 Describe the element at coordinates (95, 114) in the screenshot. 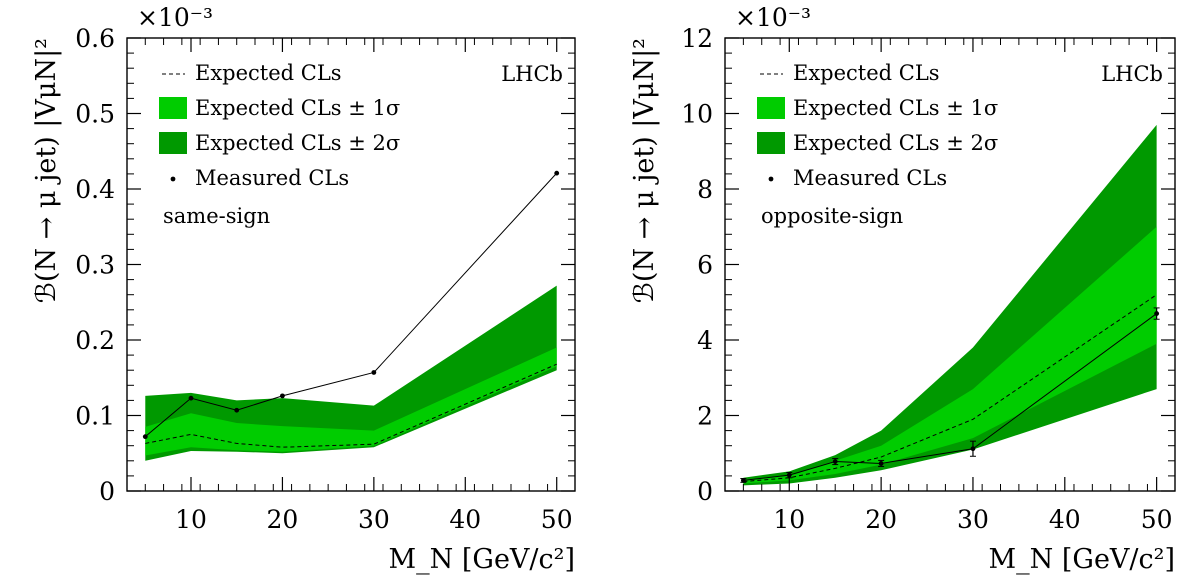

I see `y-tick-label: 0.5` at that location.